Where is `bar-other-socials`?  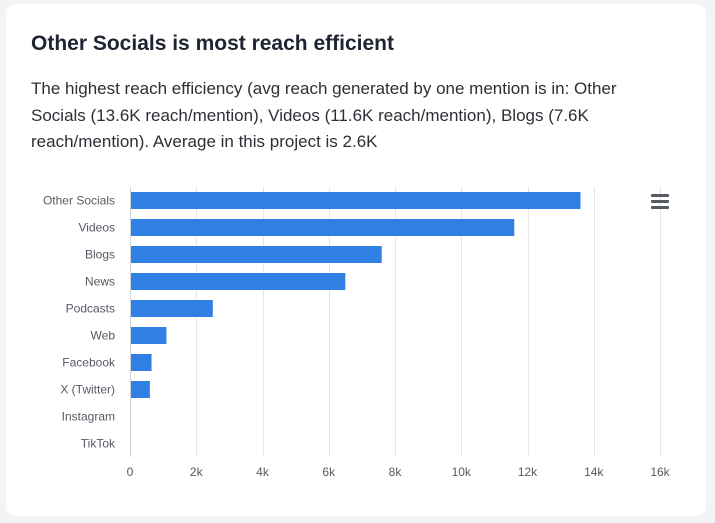 bar-other-socials is located at coordinates (355, 200).